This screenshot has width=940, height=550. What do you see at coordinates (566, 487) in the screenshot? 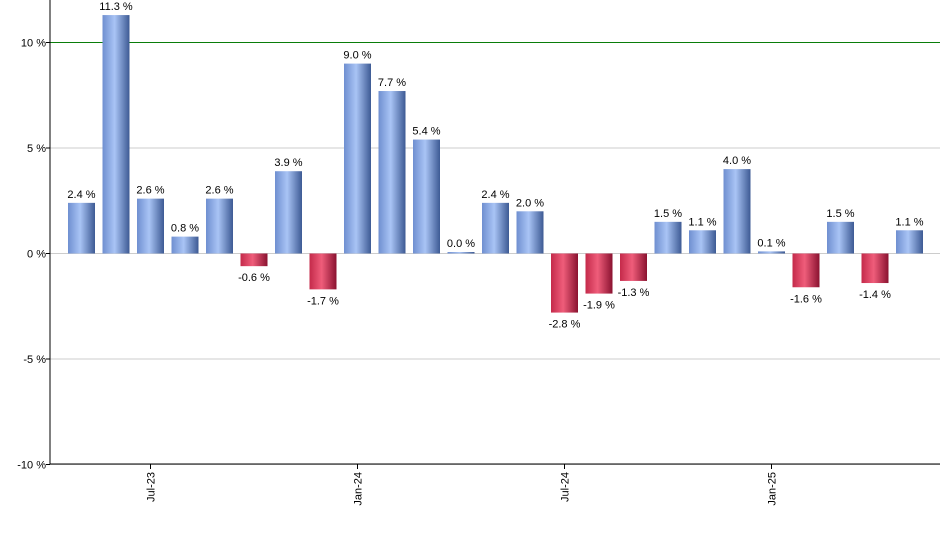
I see `x-tick-label: Jul-24` at bounding box center [566, 487].